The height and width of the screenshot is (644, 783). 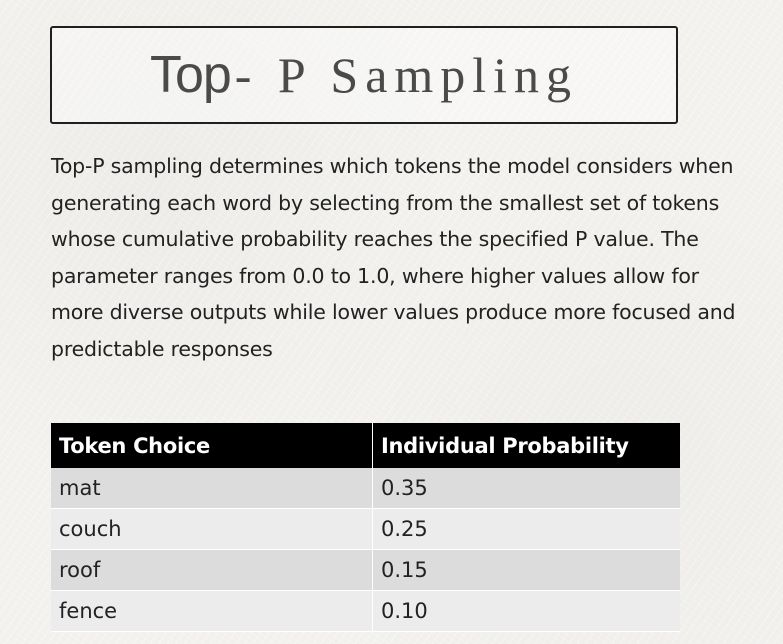 I want to click on title-box: Top- P Sampling, so click(x=364, y=75).